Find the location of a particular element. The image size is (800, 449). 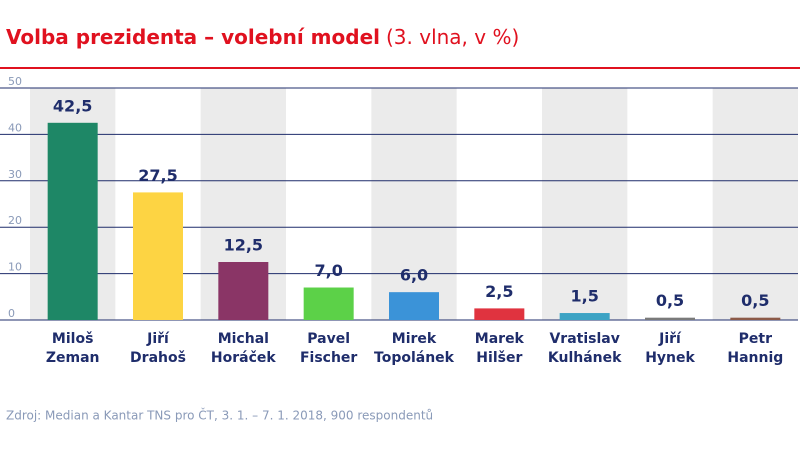

x-tick-label: Drahoš is located at coordinates (158, 358).